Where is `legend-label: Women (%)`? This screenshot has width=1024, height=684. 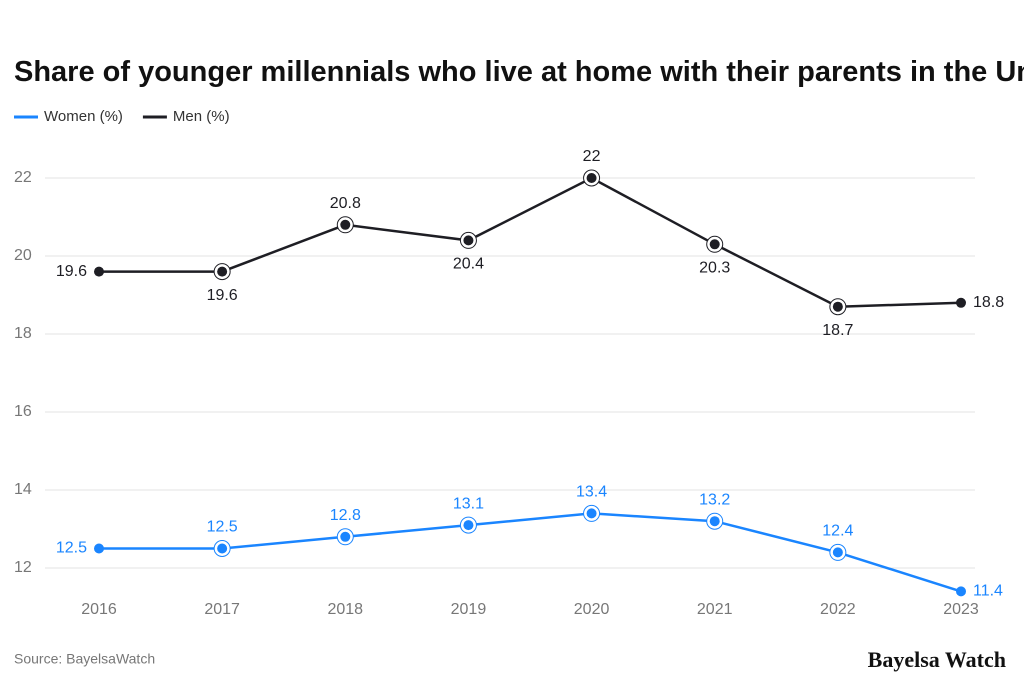
legend-label: Women (%) is located at coordinates (83, 116).